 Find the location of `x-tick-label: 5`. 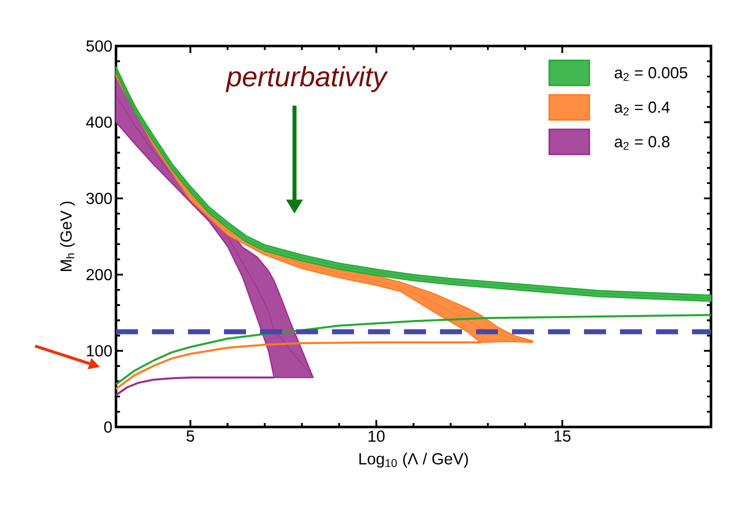

x-tick-label: 5 is located at coordinates (190, 436).